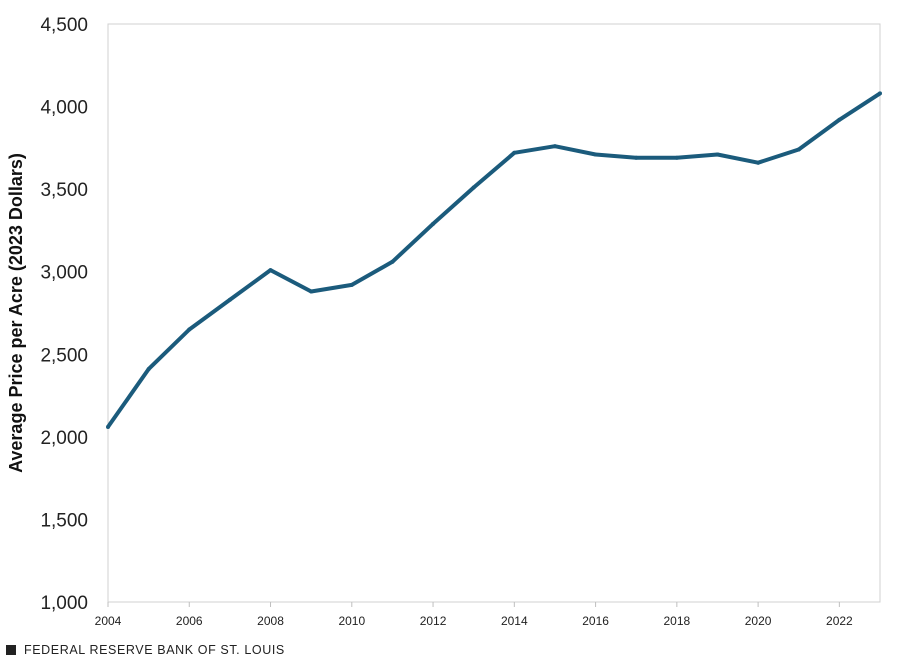  Describe the element at coordinates (154, 650) in the screenshot. I see `source-text: FEDERAL RESERVE BANK OF ST. LOUIS` at that location.